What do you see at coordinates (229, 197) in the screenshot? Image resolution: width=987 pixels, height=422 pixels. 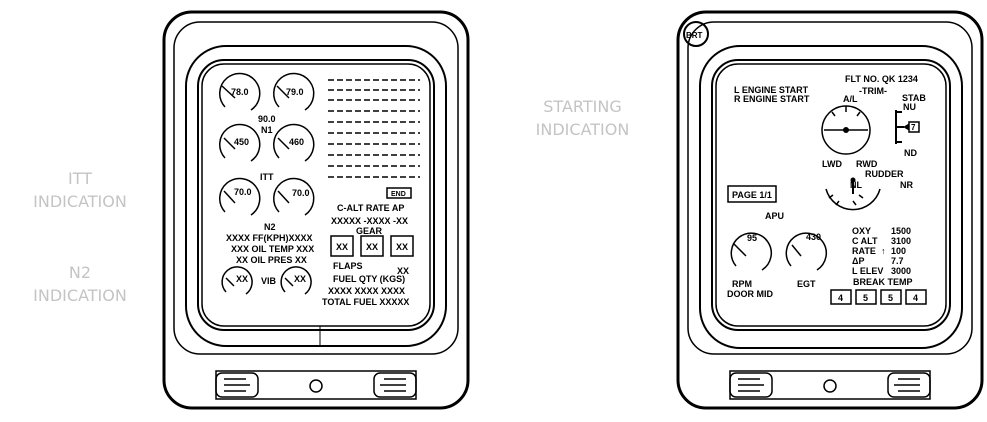 I see `n2-left-gauge-needle` at bounding box center [229, 197].